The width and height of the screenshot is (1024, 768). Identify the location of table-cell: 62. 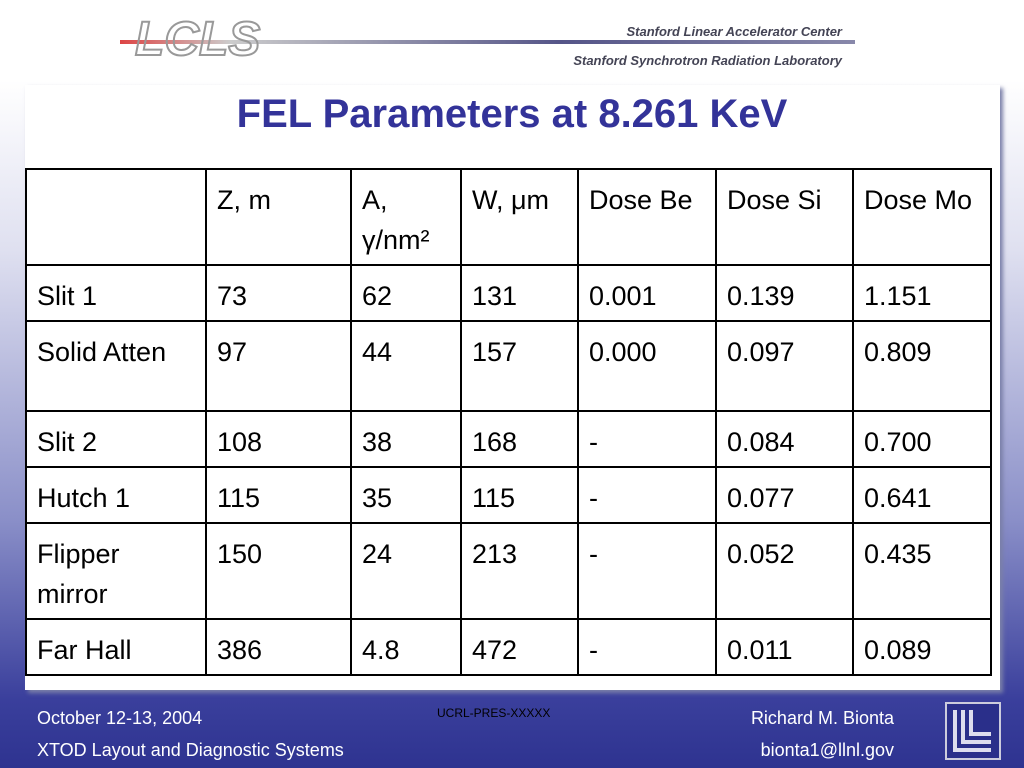
(406, 293).